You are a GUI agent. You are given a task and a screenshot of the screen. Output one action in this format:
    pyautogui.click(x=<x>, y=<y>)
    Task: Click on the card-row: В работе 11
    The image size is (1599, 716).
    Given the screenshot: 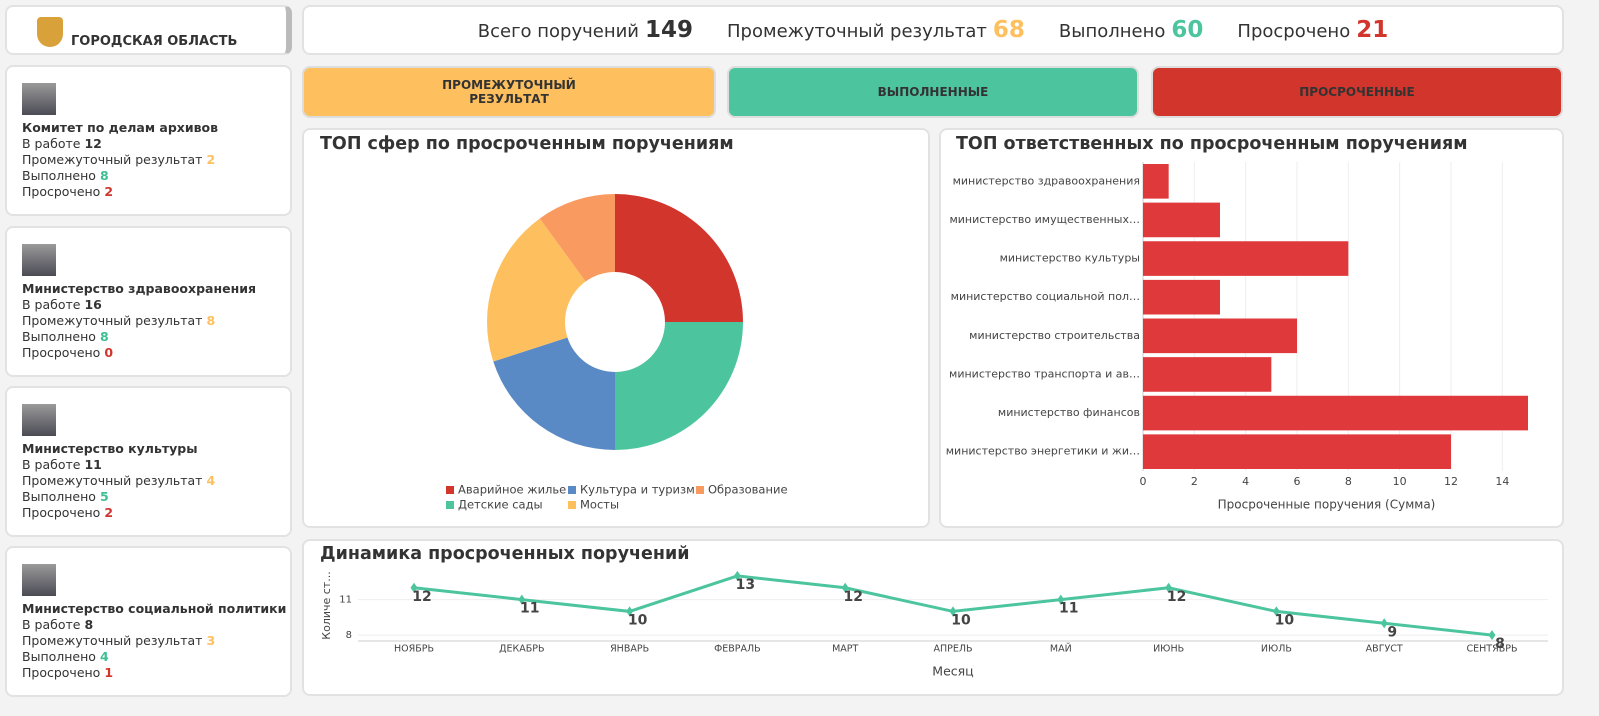 What is the action you would take?
    pyautogui.click(x=62, y=464)
    